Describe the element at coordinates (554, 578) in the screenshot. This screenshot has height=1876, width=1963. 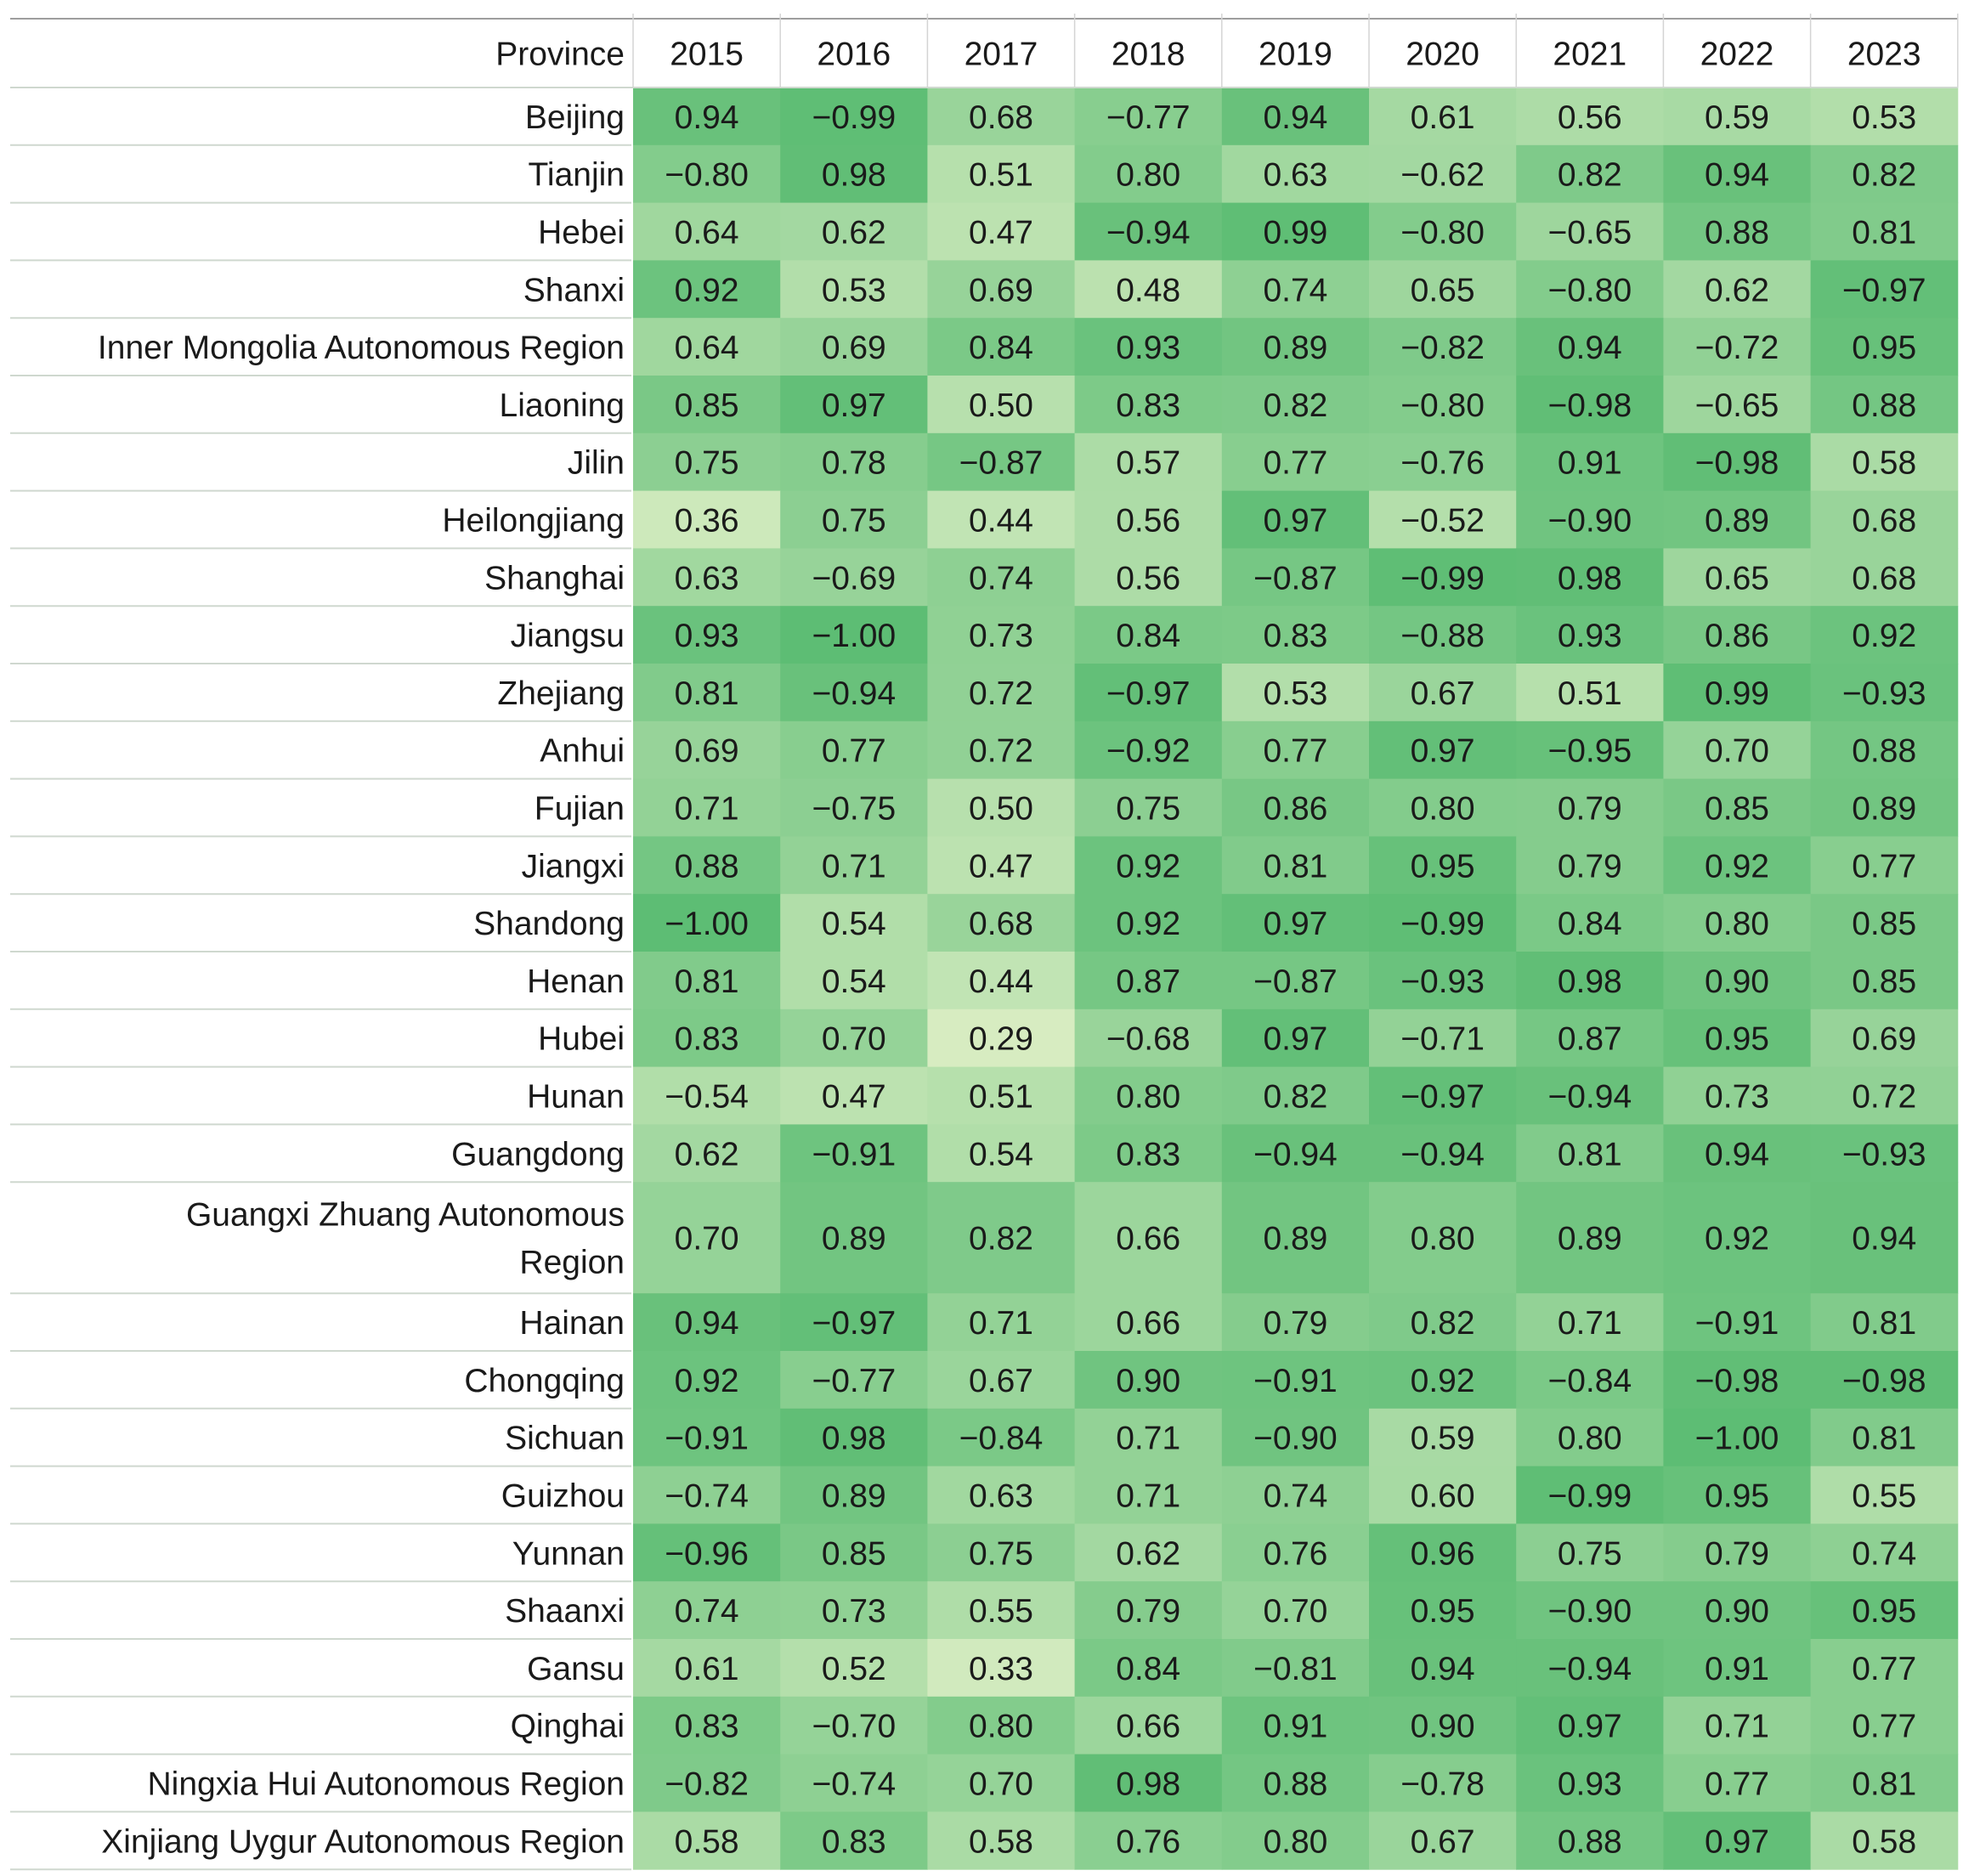
I see `row-label: Shanghai` at that location.